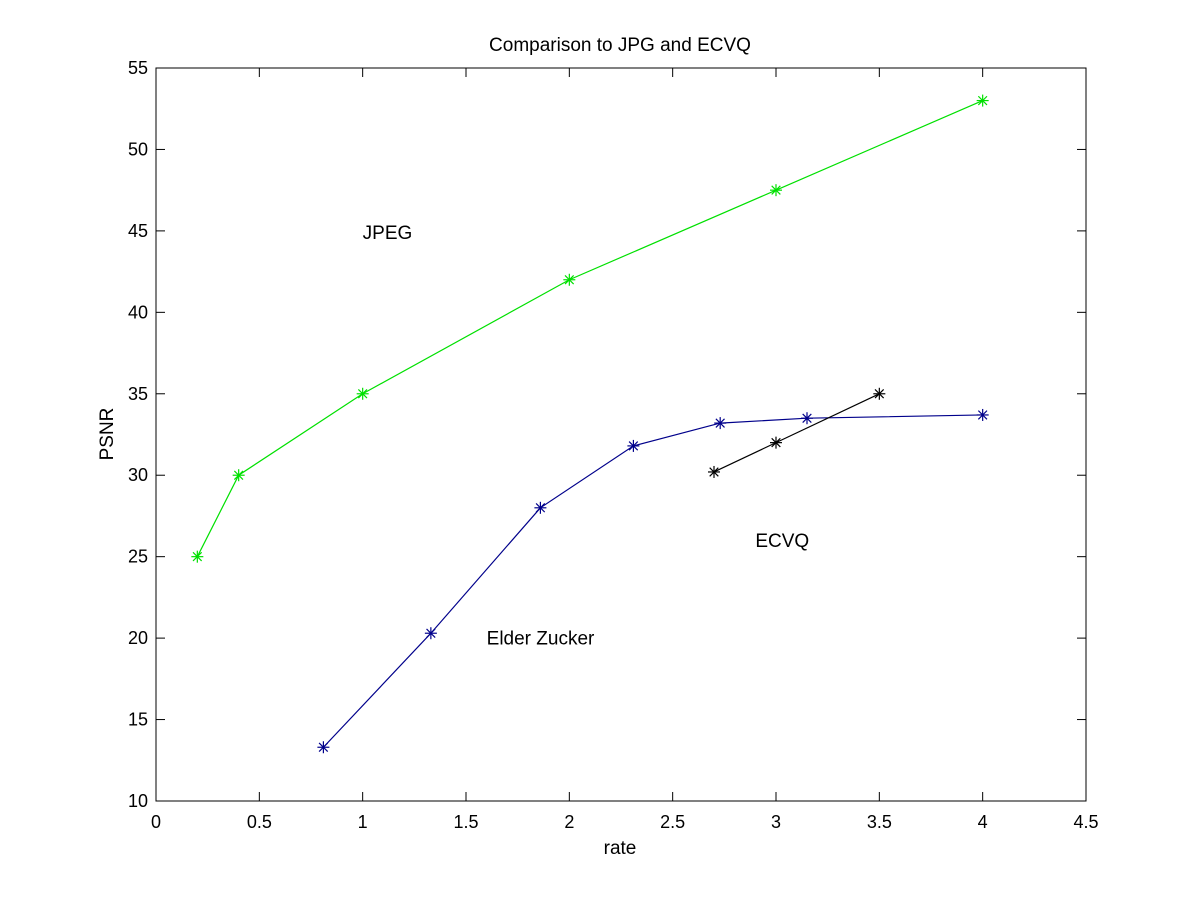  I want to click on x-tick-label: 4, so click(983, 822).